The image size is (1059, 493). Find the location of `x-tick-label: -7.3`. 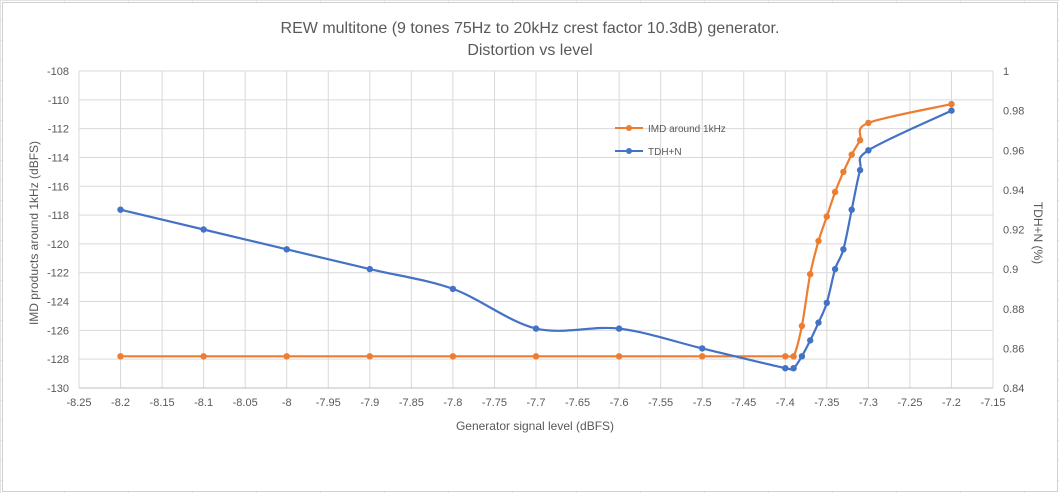

x-tick-label: -7.3 is located at coordinates (868, 403).